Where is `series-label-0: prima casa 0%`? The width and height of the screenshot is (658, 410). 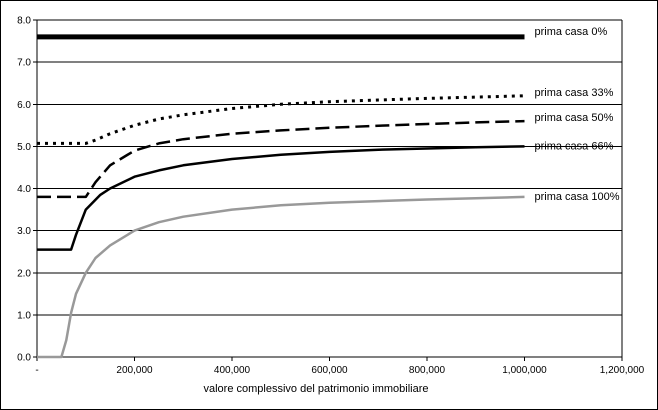 series-label-0: prima casa 0% is located at coordinates (571, 32).